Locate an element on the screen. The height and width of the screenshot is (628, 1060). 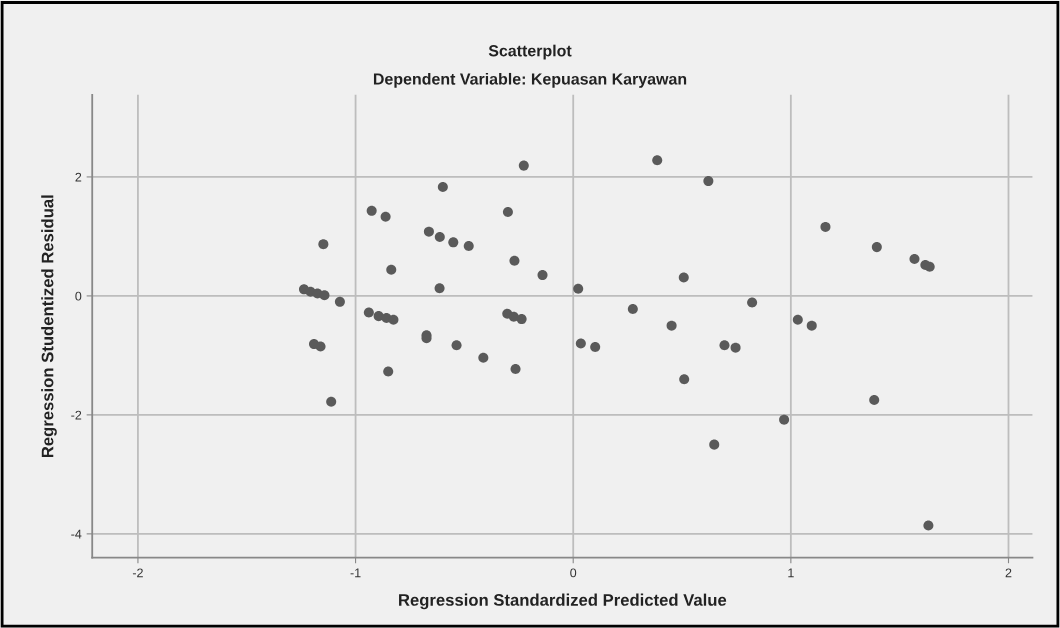
x-tick-label: 1 is located at coordinates (791, 573).